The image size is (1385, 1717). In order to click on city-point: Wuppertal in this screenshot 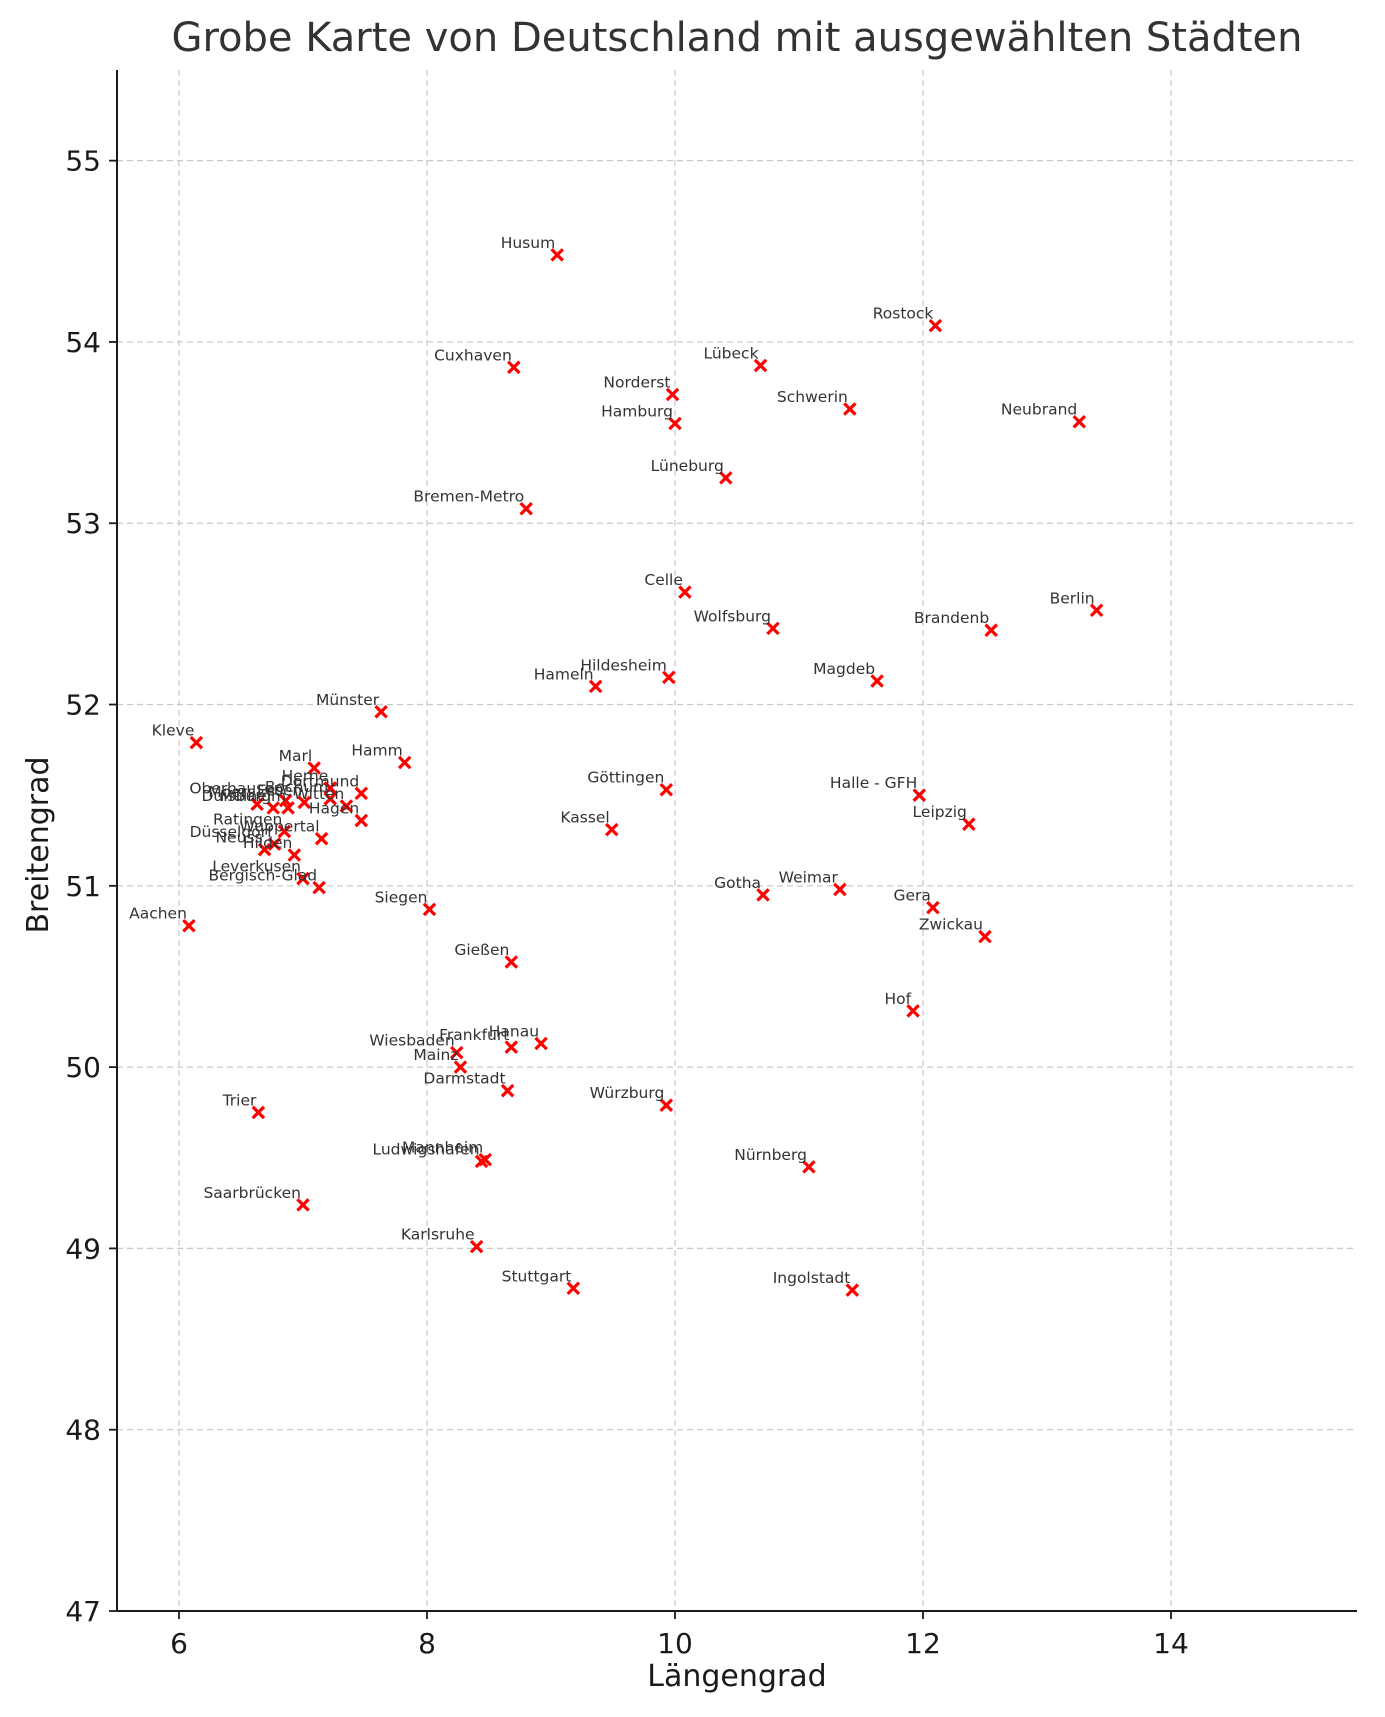, I will do `click(284, 832)`.